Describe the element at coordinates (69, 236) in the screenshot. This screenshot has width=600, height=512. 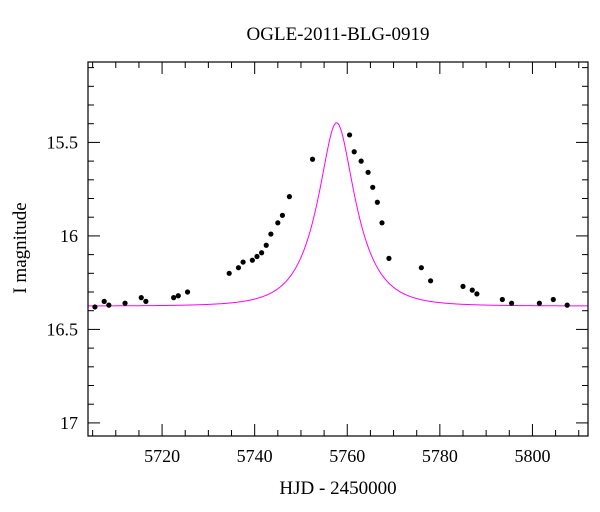
I see `y-tick-label: 16` at that location.